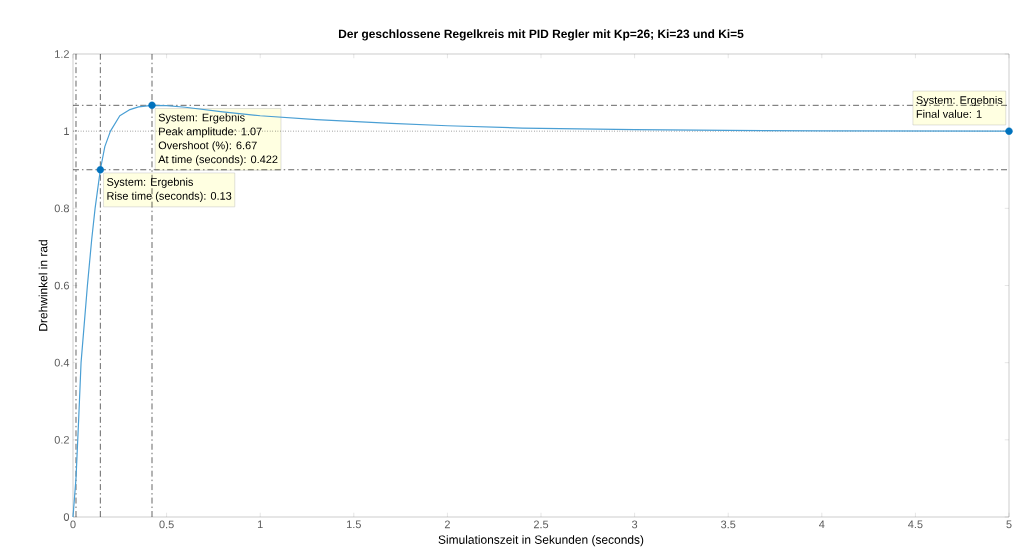 The height and width of the screenshot is (555, 1030). I want to click on y-axis-title: Drehwinkel in rad, so click(43, 285).